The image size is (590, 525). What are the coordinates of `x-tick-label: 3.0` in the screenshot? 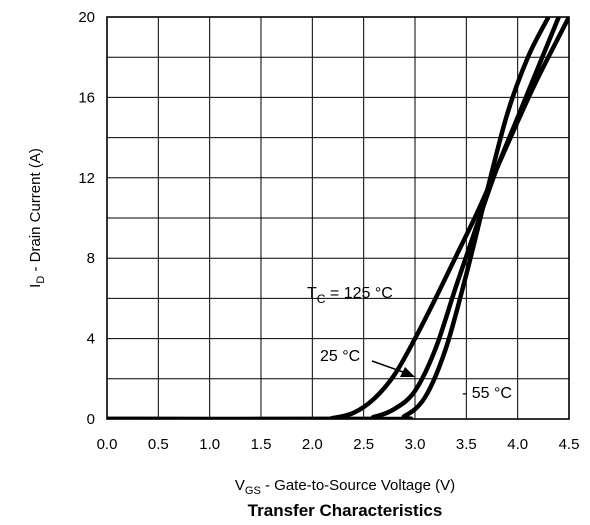 It's located at (415, 444).